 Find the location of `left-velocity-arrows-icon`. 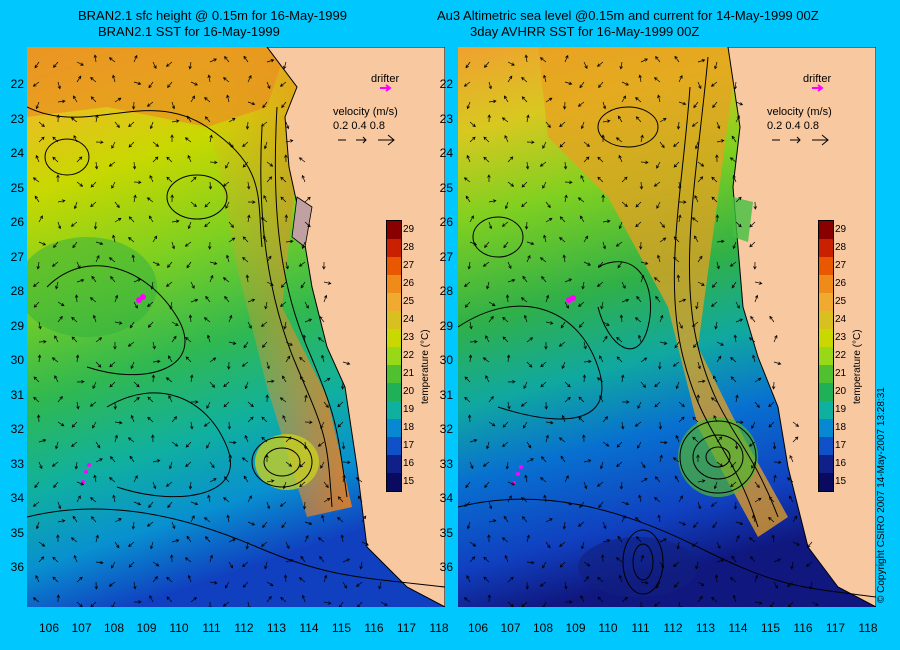

left-velocity-arrows-icon is located at coordinates (366, 140).